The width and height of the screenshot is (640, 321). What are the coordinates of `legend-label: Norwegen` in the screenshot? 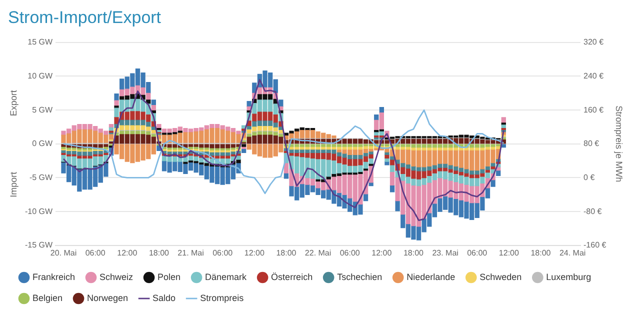 It's located at (107, 297).